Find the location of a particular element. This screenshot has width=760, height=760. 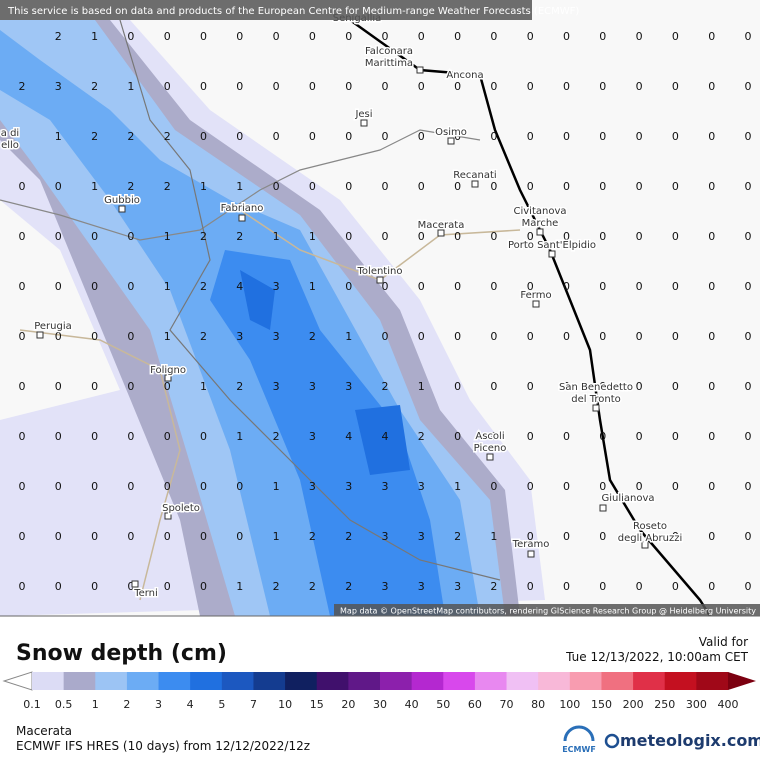

brand-icon is located at coordinates (612, 741).